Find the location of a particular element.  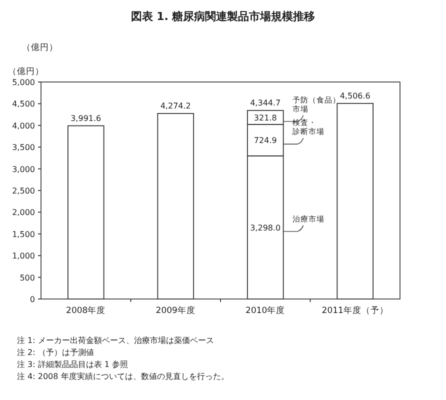

data-label: 724.9 is located at coordinates (265, 141).